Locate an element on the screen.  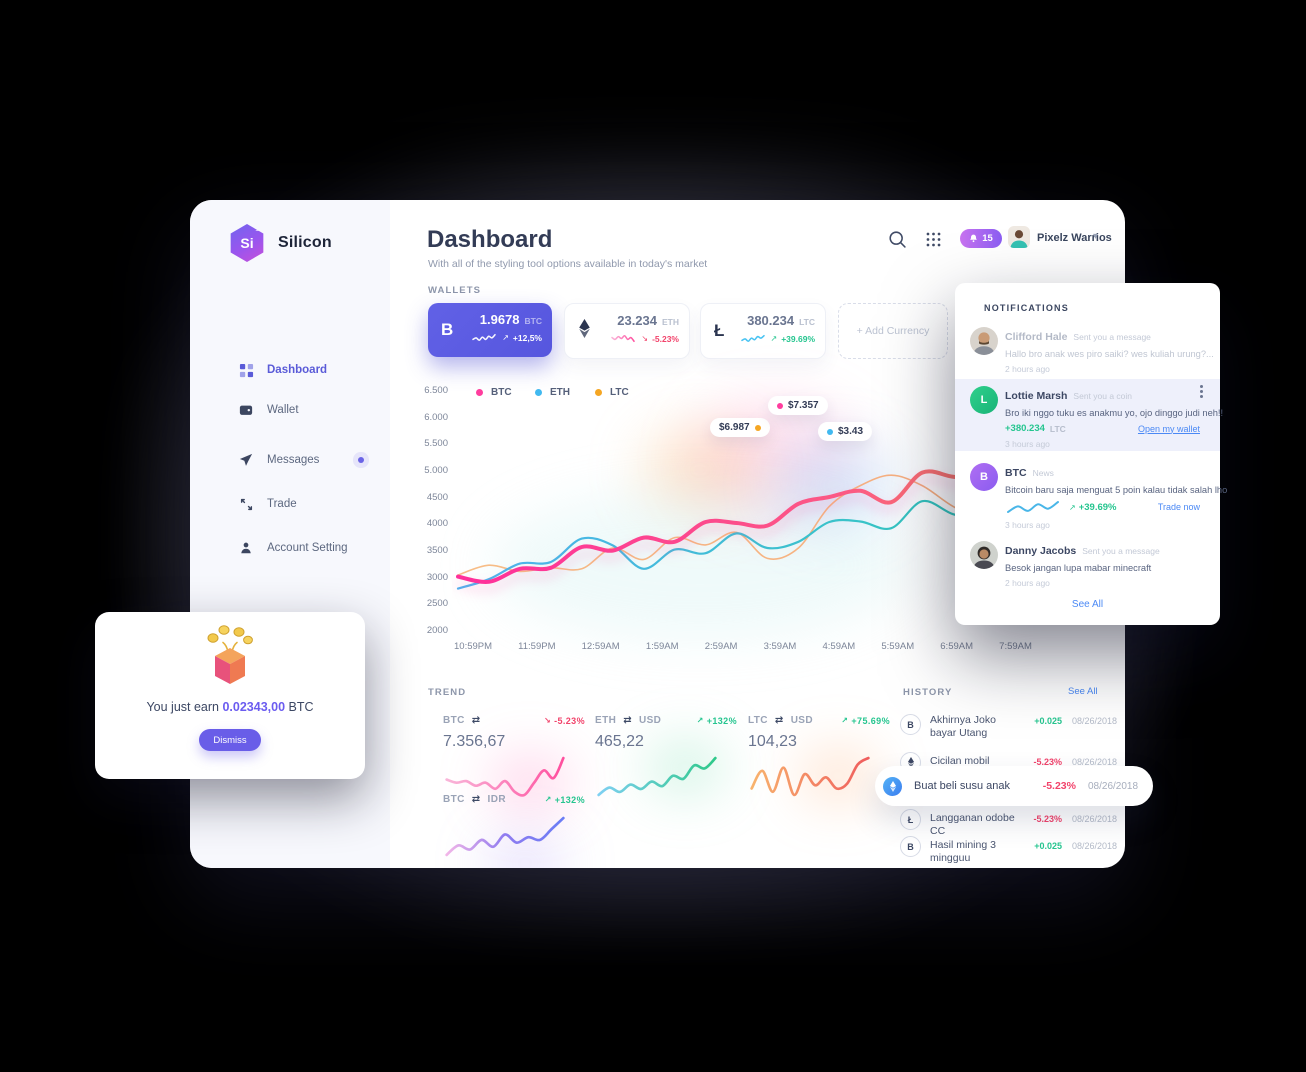
sidebar-item-trade: Trade is located at coordinates (290, 504).